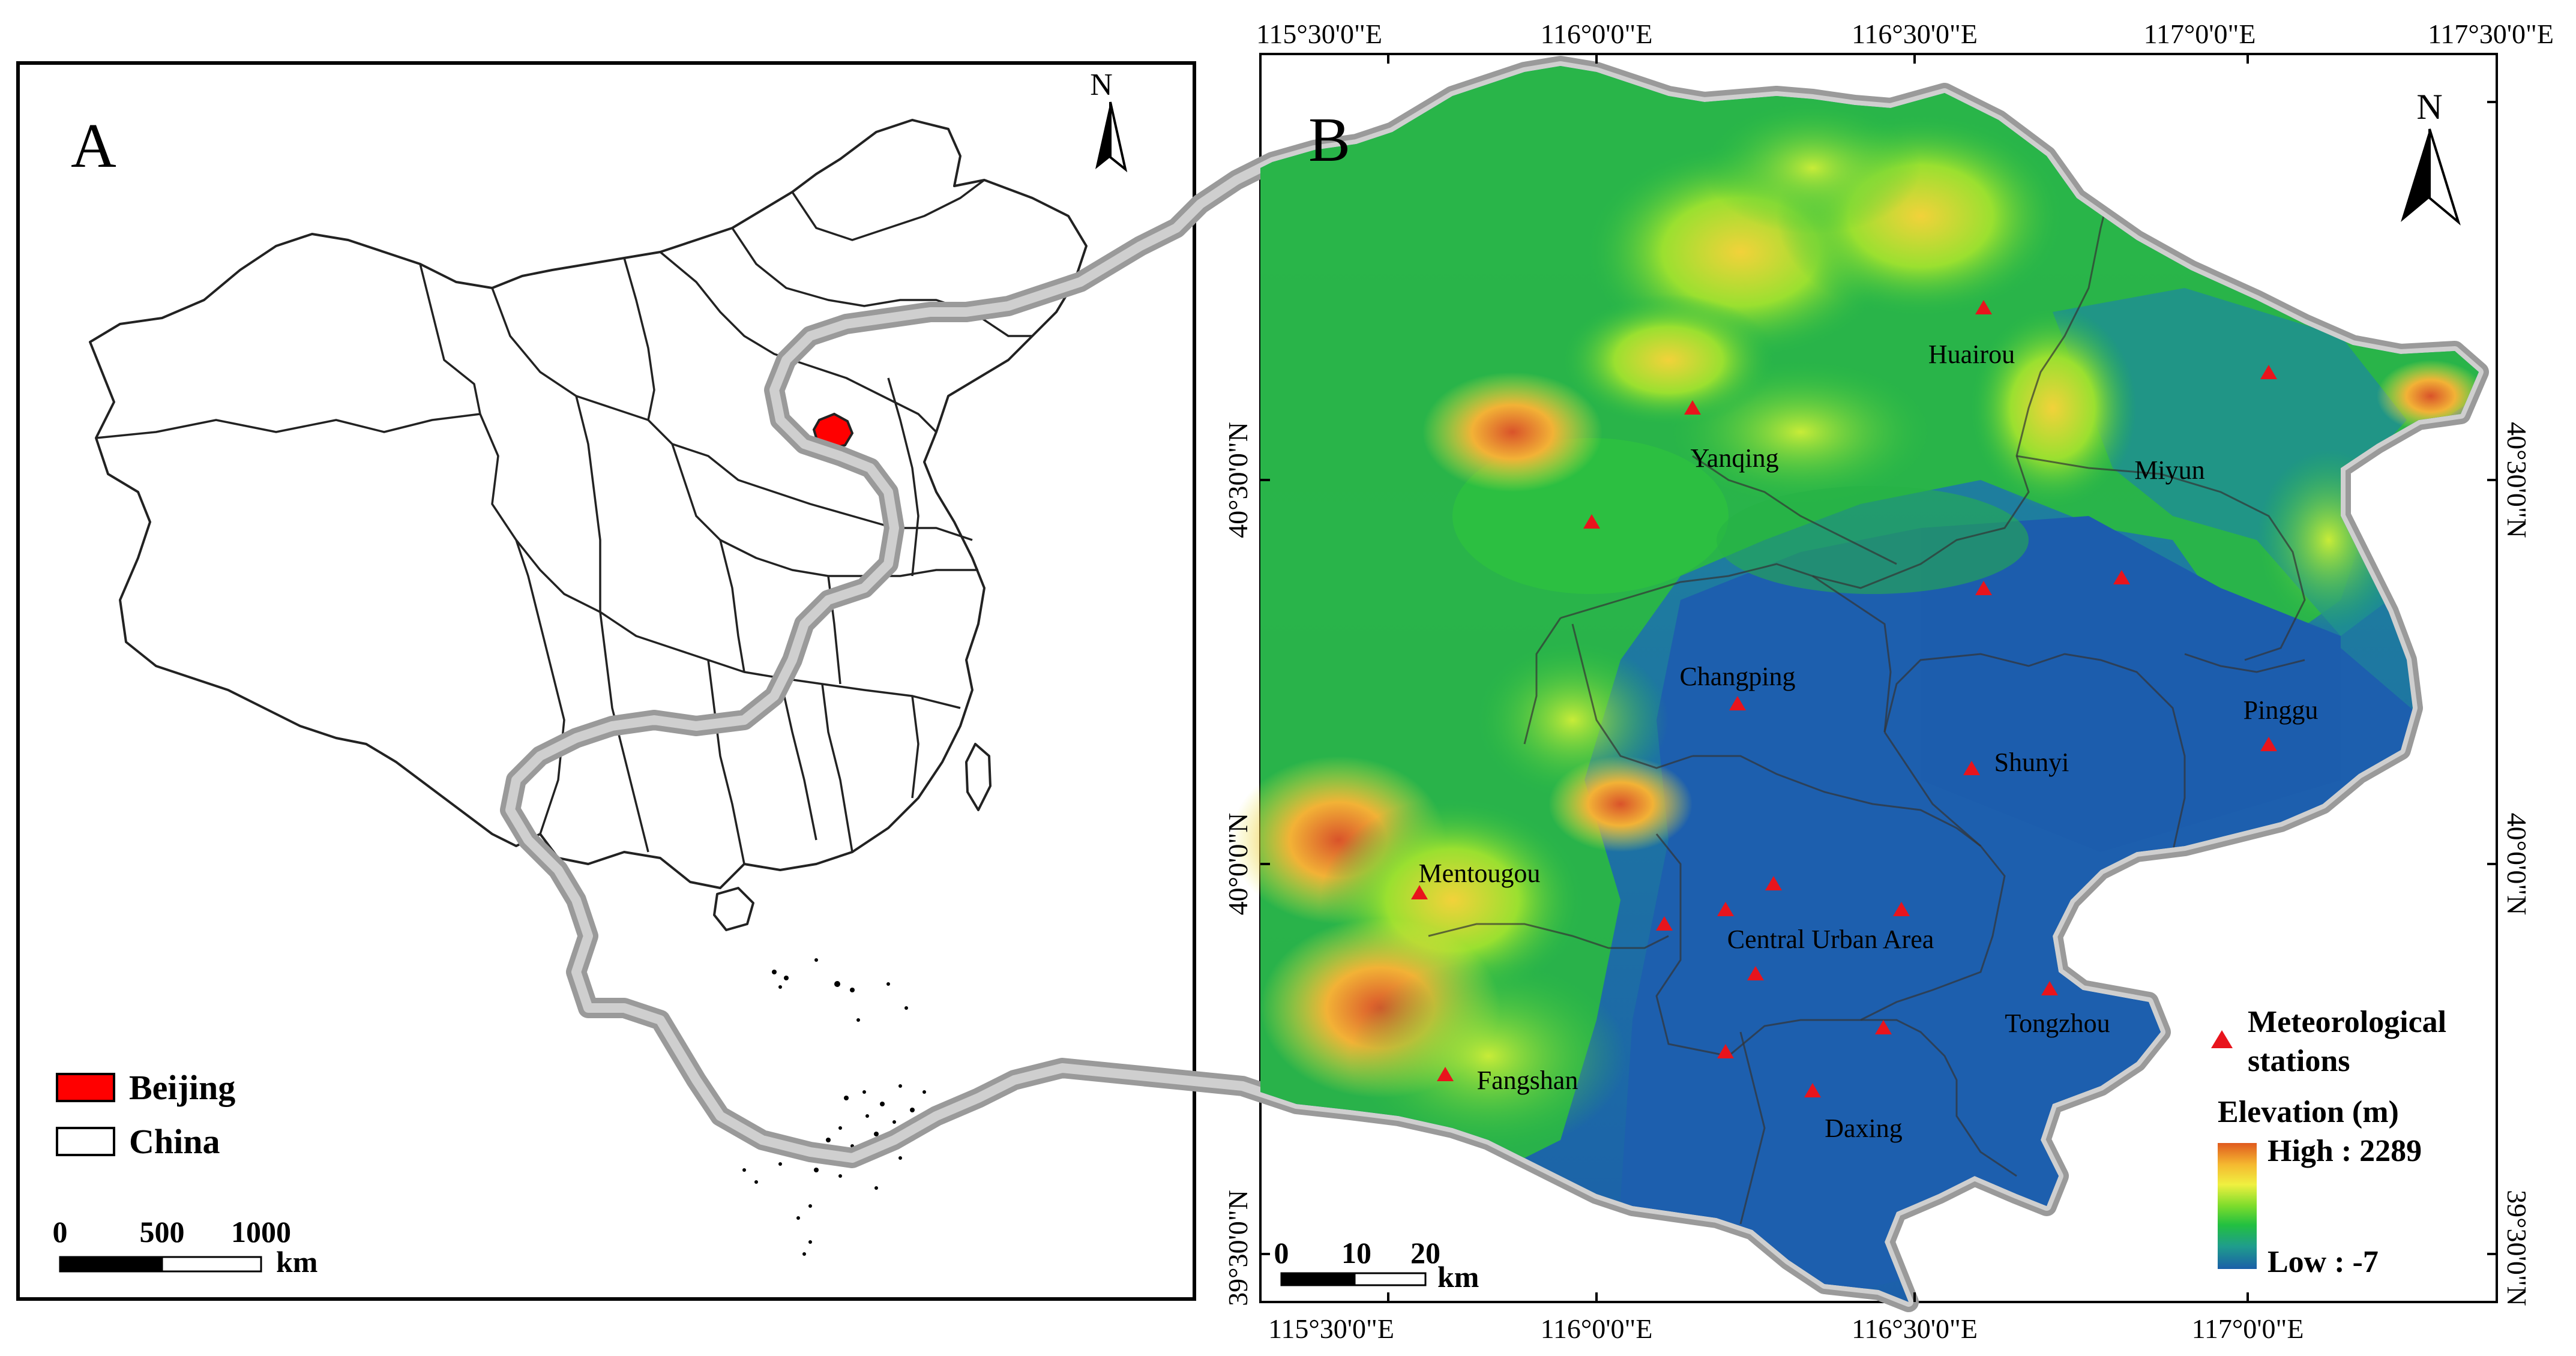  What do you see at coordinates (2323, 1262) in the screenshot?
I see `legend-elevation-low: Low : -7` at bounding box center [2323, 1262].